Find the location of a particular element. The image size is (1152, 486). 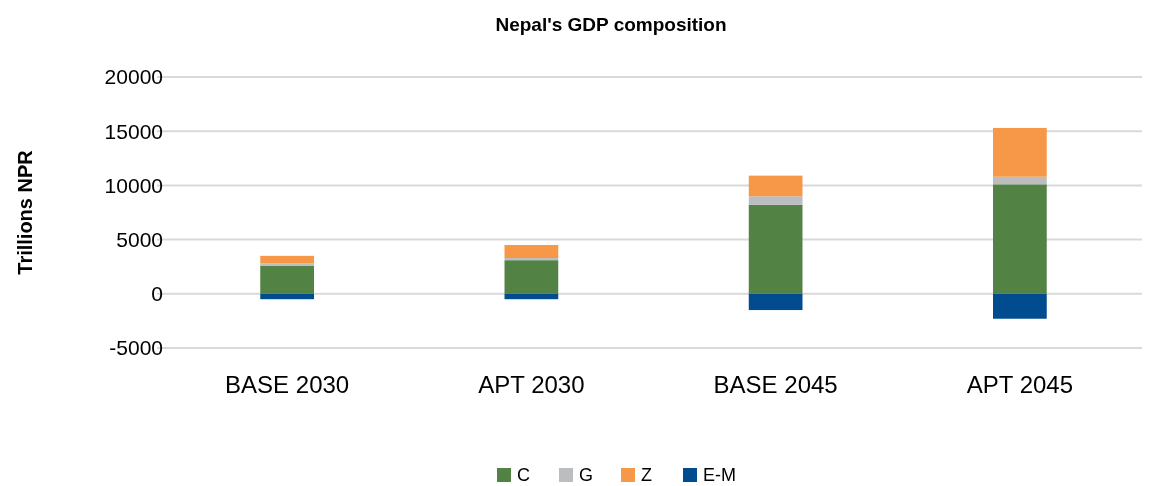

y-tick-label: 0 is located at coordinates (157, 294).